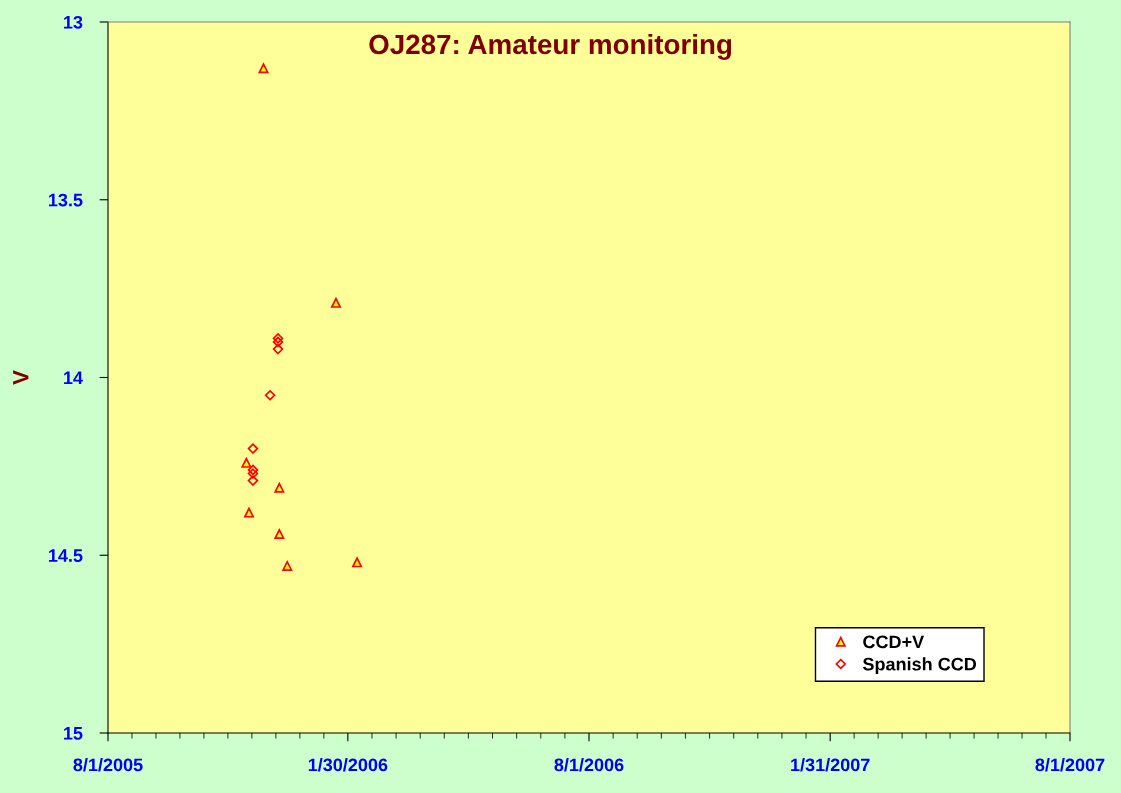 This screenshot has width=1121, height=793. What do you see at coordinates (894, 642) in the screenshot?
I see `legend-label: CCD+V` at bounding box center [894, 642].